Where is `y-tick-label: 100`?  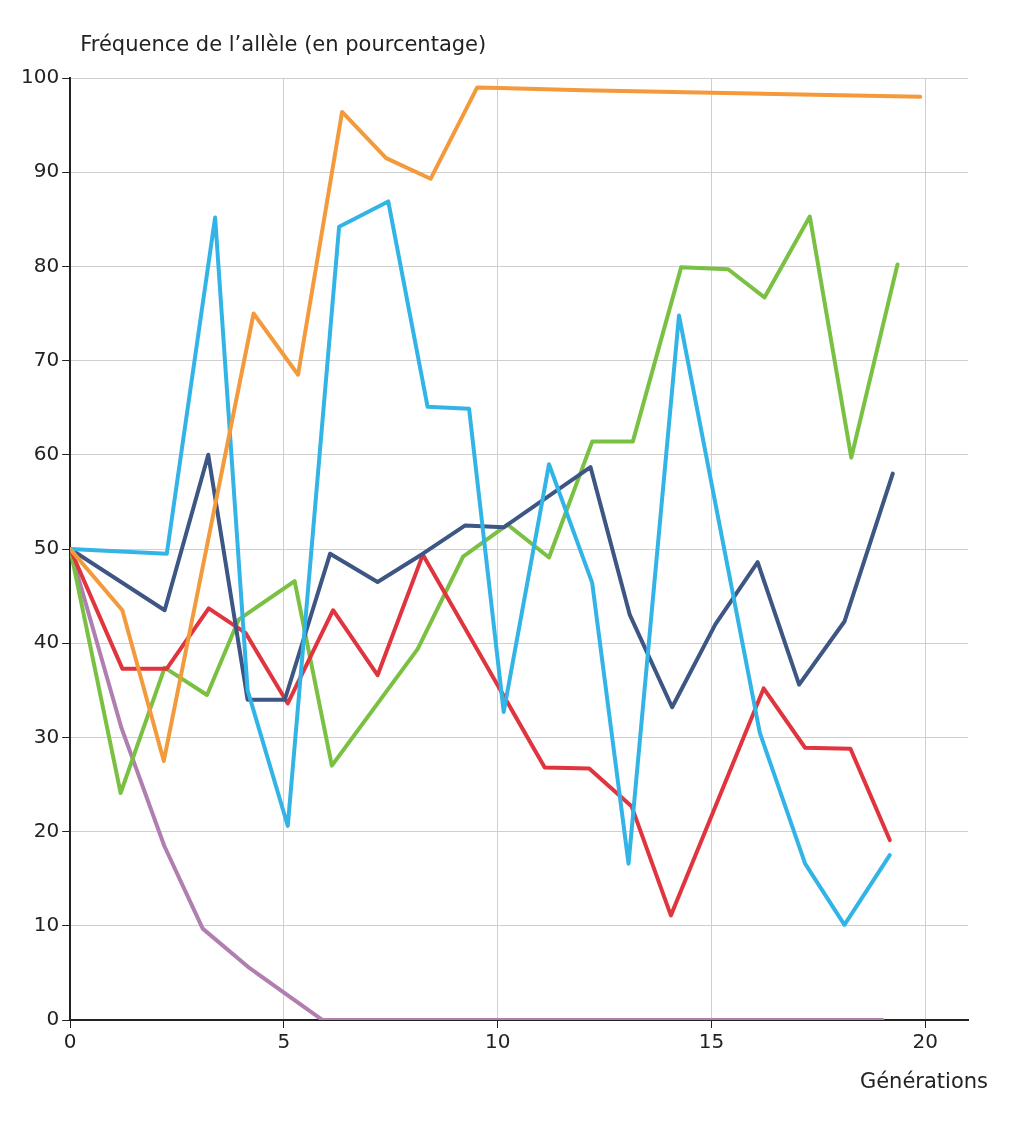
y-tick-label: 100 is located at coordinates (40, 76).